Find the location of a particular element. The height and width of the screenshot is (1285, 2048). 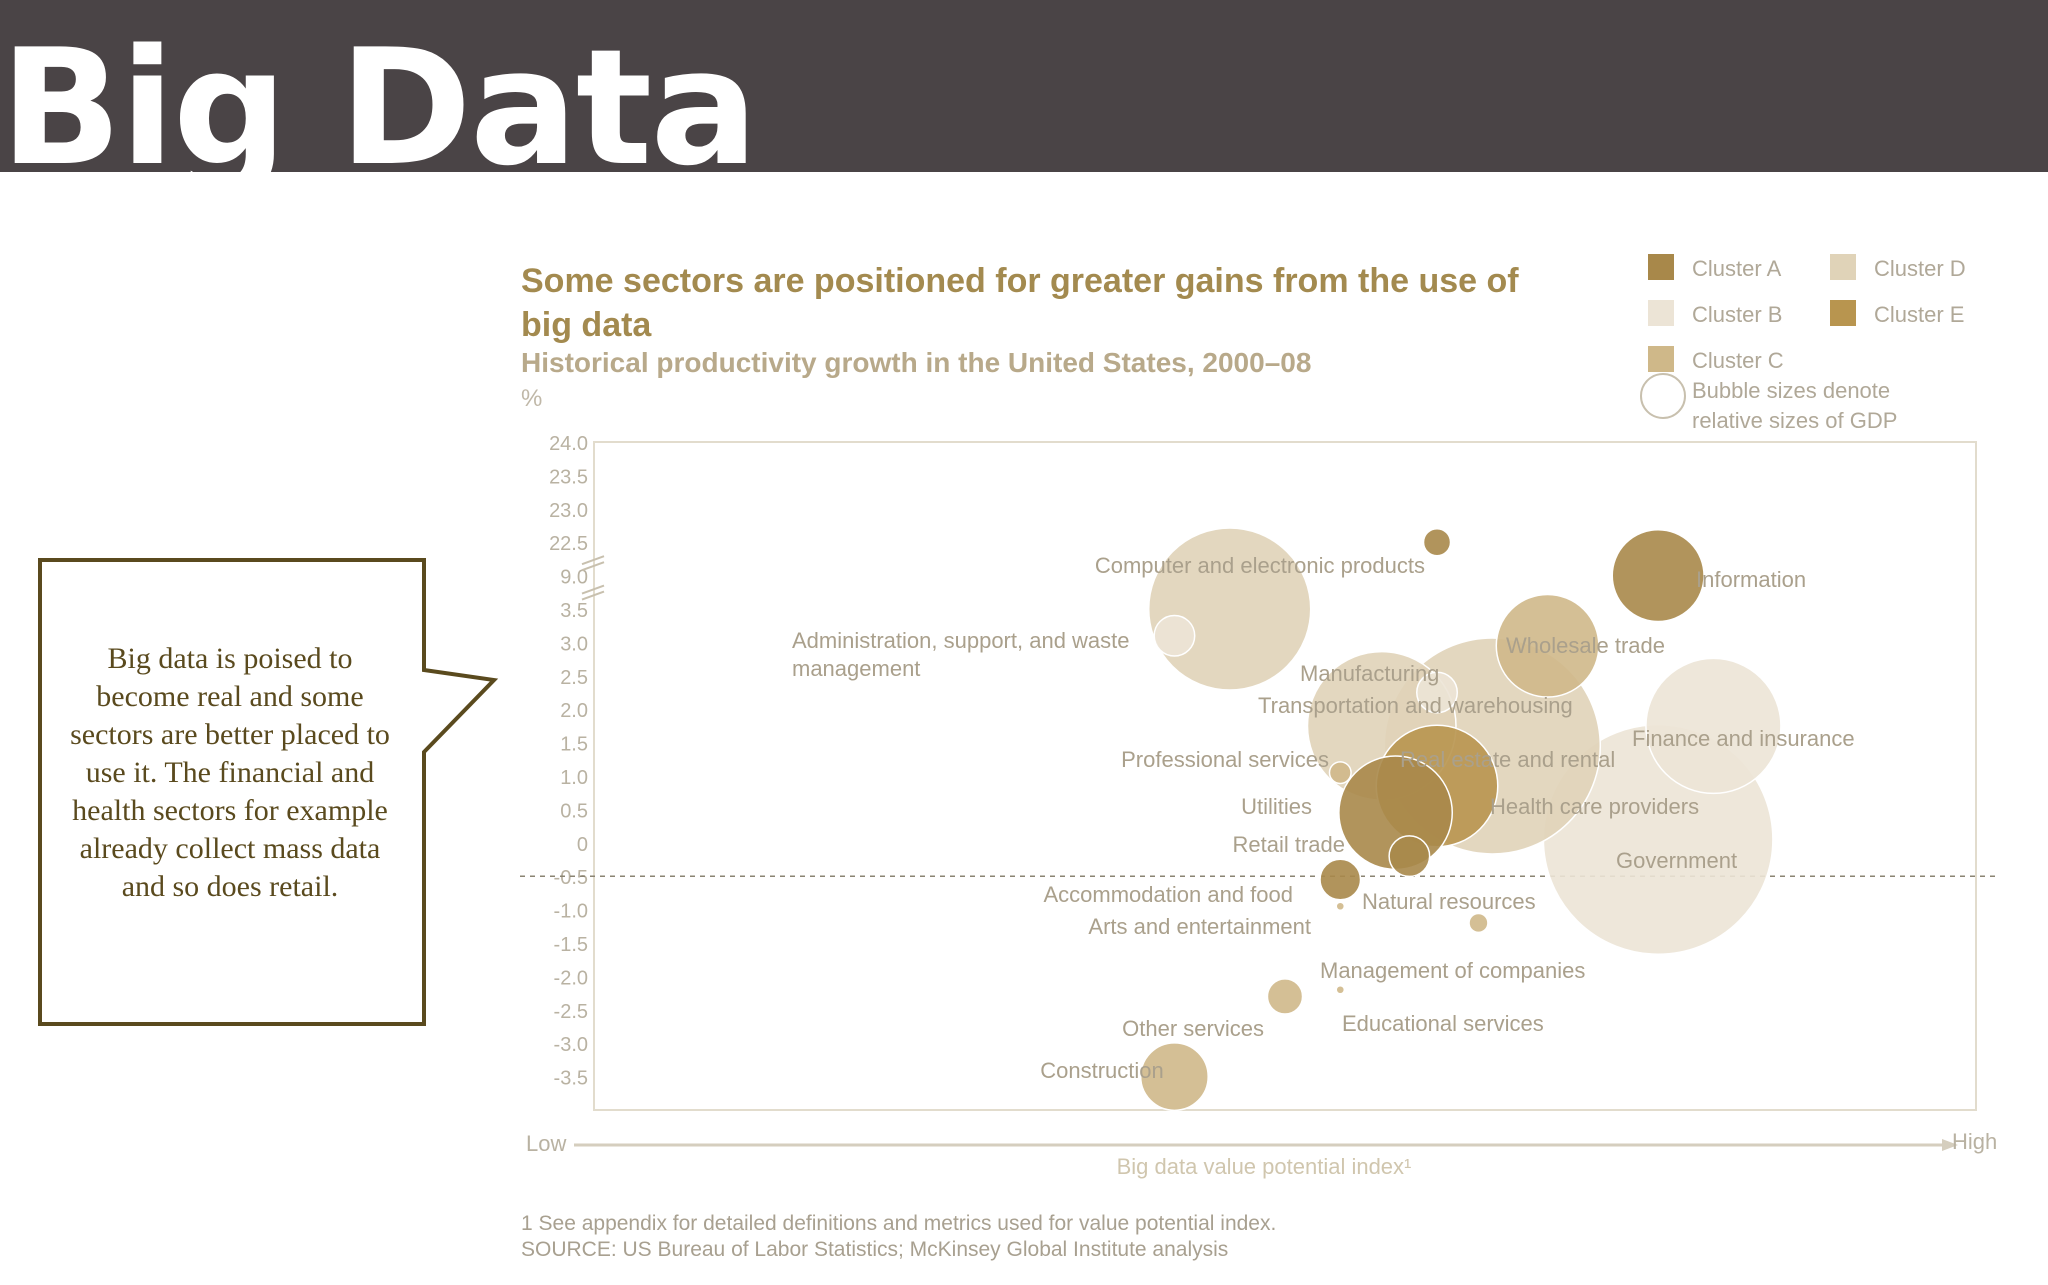

bubble-label: Other services is located at coordinates (1193, 1028).